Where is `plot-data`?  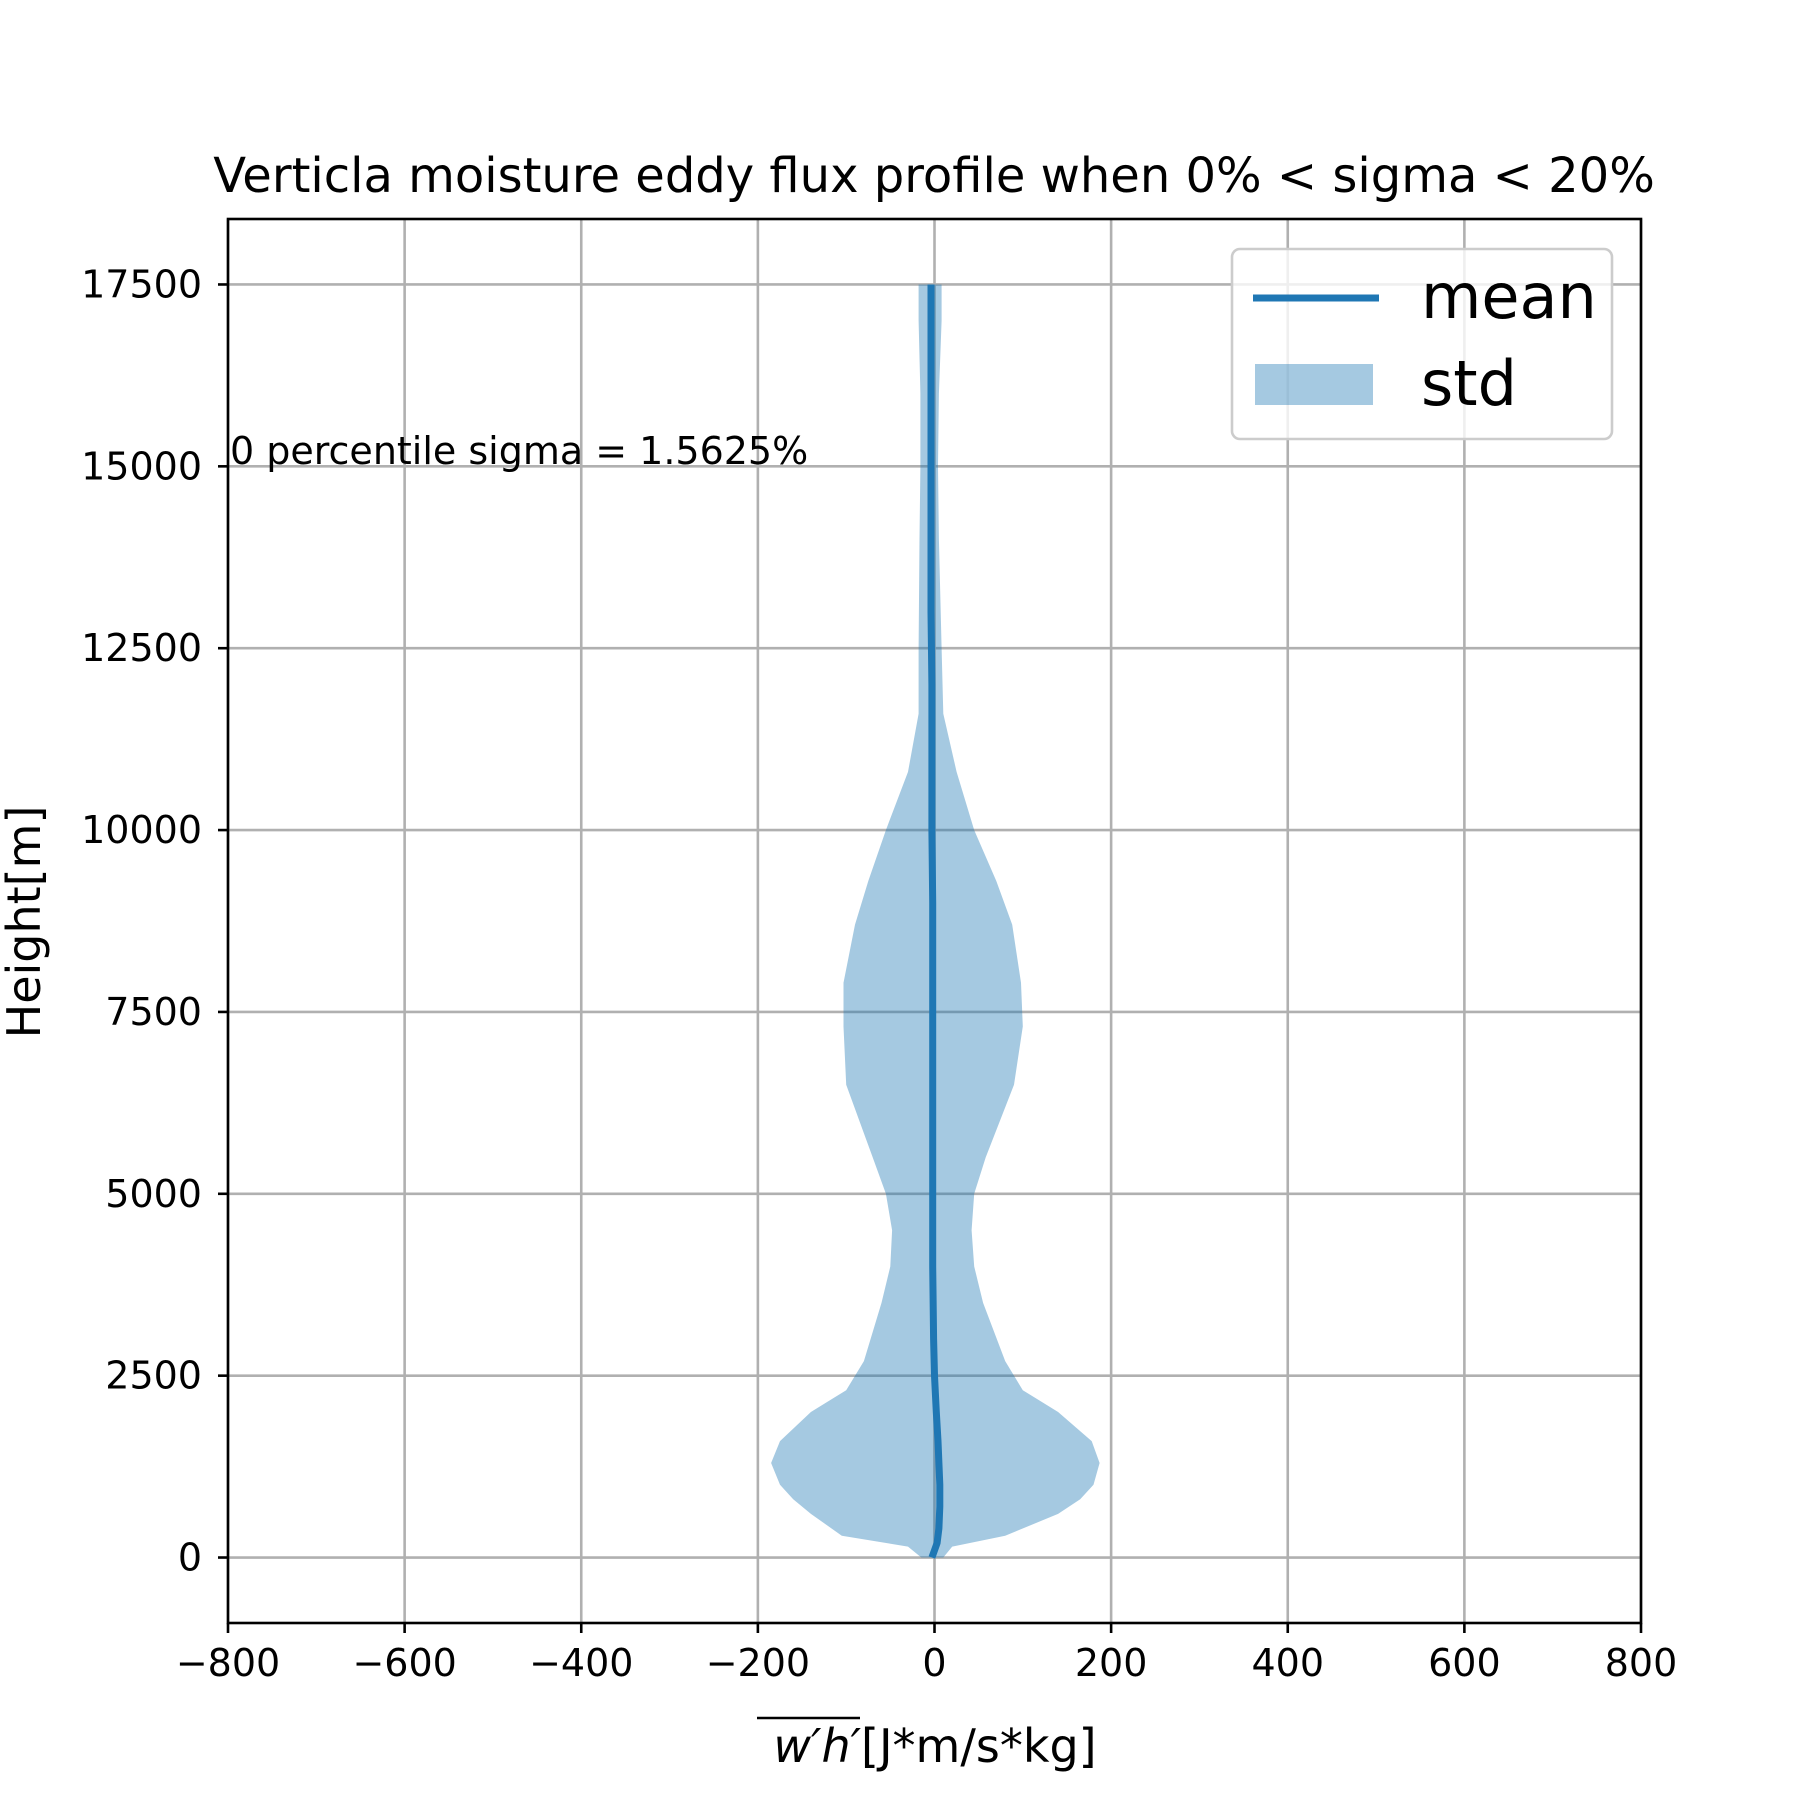
plot-data is located at coordinates (935, 921).